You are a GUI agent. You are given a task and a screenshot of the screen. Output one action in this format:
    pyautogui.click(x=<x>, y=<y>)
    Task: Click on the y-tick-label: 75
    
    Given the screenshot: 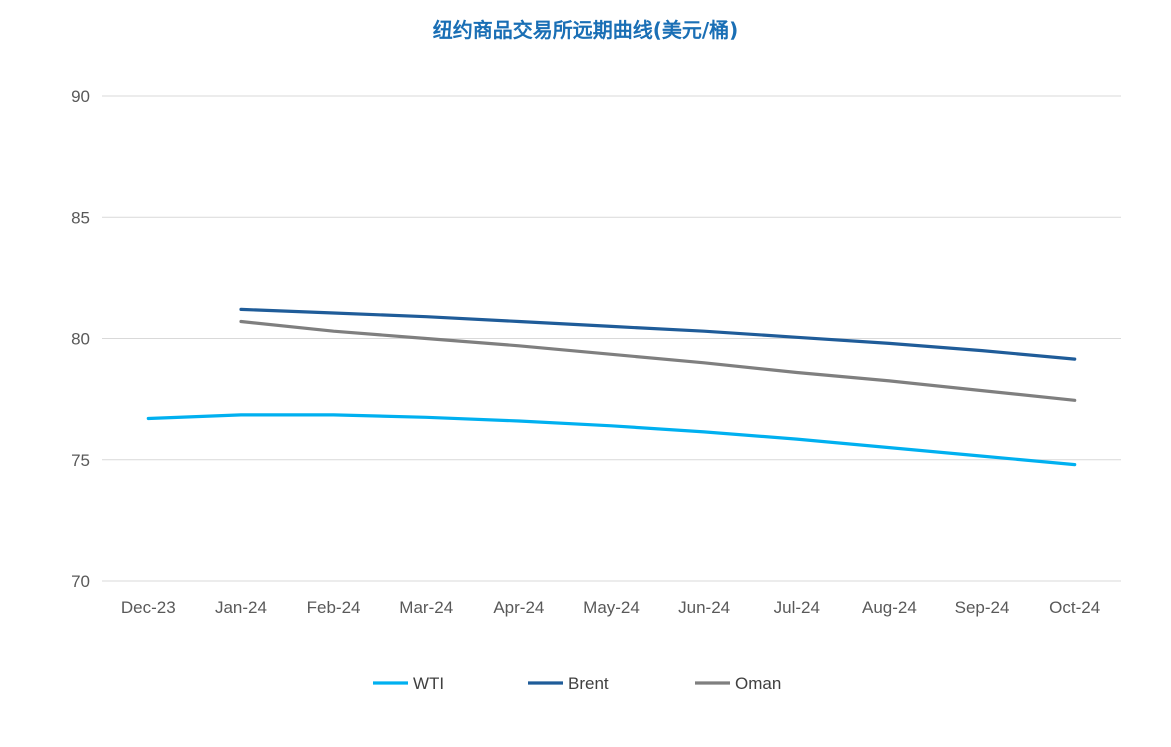 What is the action you would take?
    pyautogui.click(x=80, y=460)
    